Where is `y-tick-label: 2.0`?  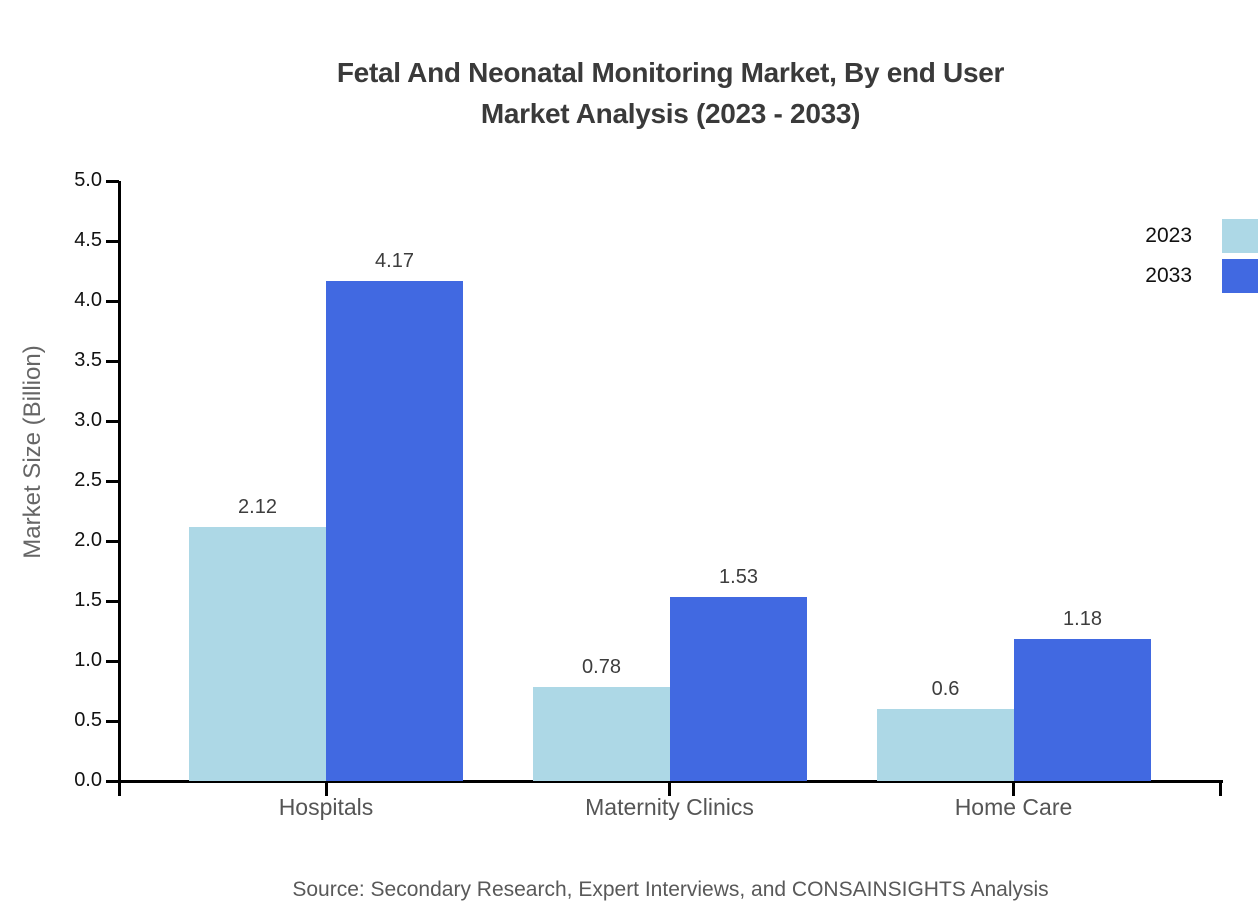 y-tick-label: 2.0 is located at coordinates (88, 540).